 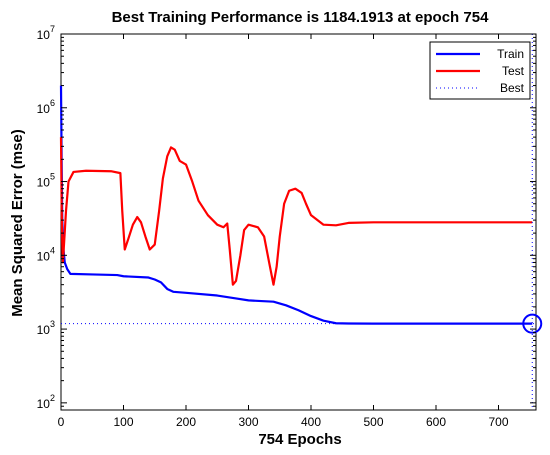 I want to click on y-axis-label: Mean Squared Error (mse), so click(x=17, y=223).